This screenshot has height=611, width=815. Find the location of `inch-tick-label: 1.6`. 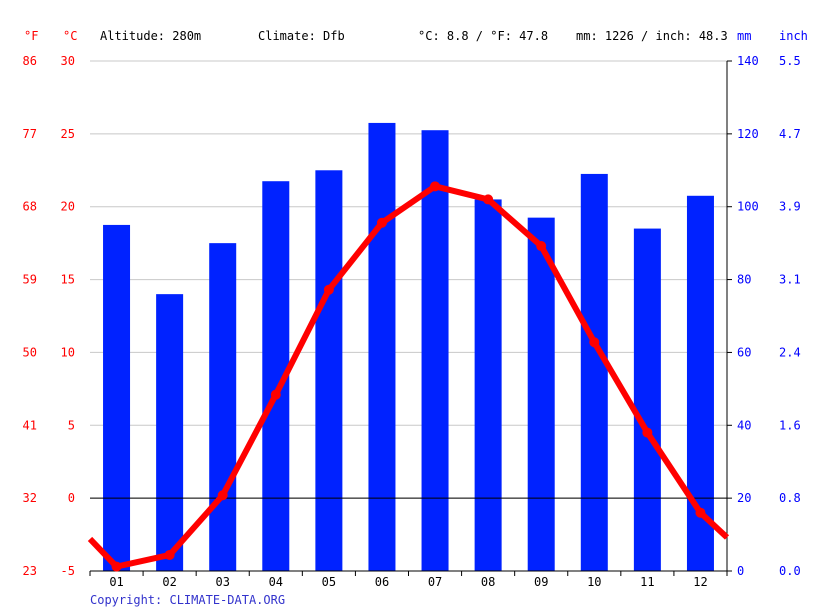

inch-tick-label: 1.6 is located at coordinates (790, 425).